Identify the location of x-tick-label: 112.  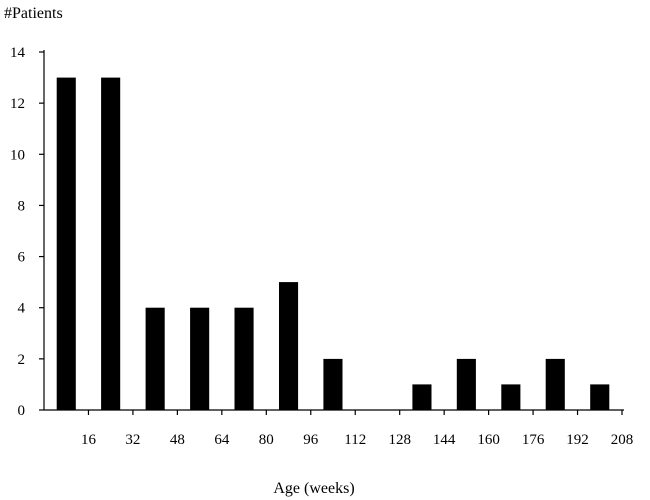
(355, 440).